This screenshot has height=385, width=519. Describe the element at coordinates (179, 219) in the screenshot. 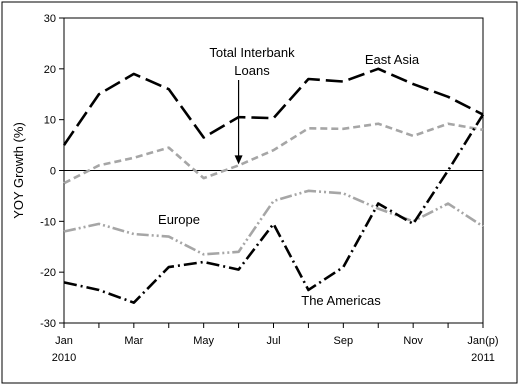

I see `annotation-europe: Europe` at that location.